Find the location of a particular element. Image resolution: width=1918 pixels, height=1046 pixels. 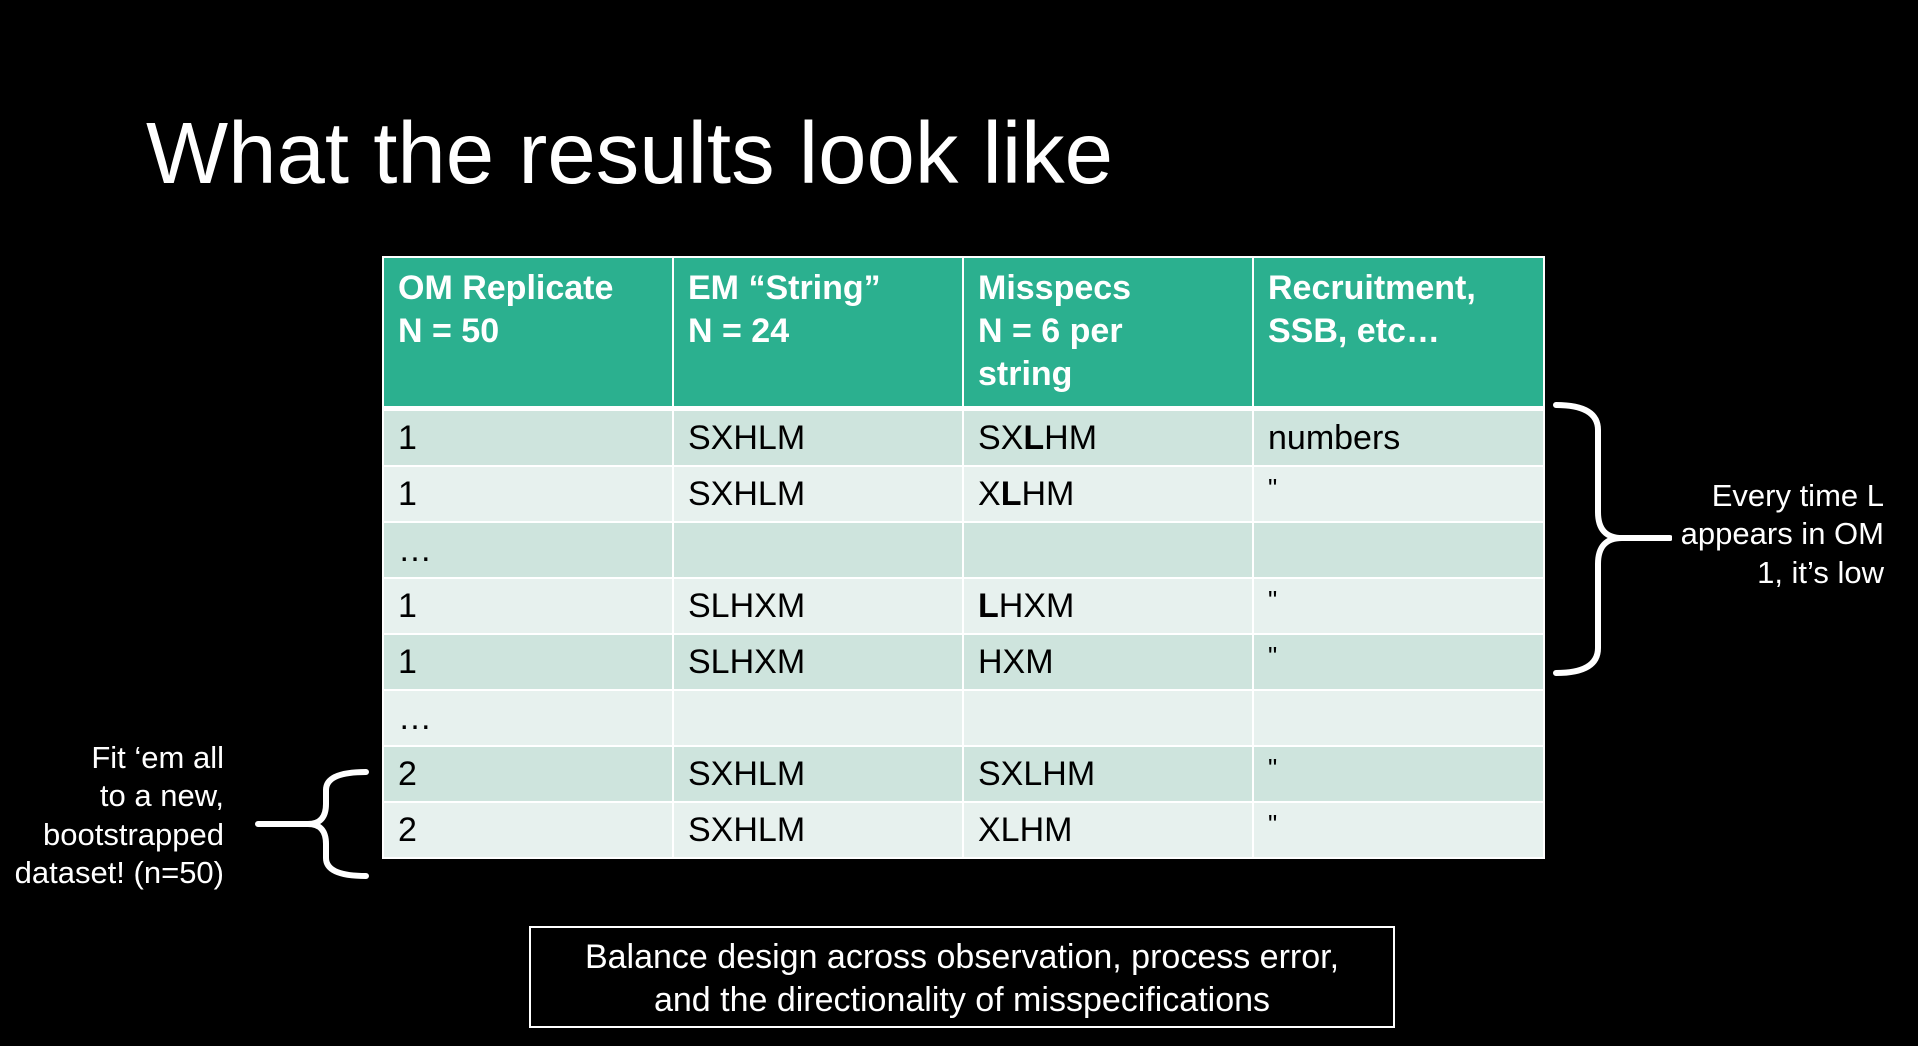

header-em-string: EM “String” N = 24 is located at coordinates (818, 333).